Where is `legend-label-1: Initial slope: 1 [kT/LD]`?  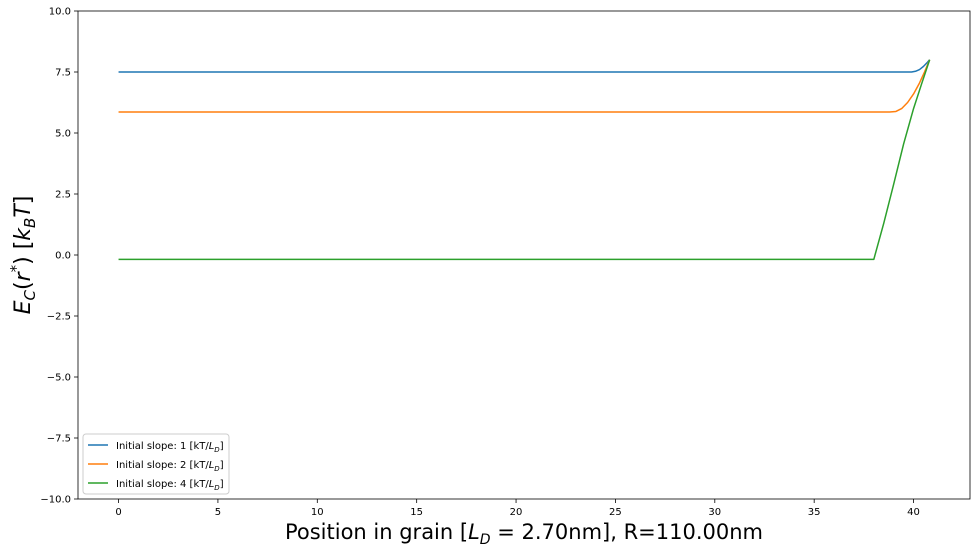
legend-label-1: Initial slope: 1 [kT/LD] is located at coordinates (170, 447).